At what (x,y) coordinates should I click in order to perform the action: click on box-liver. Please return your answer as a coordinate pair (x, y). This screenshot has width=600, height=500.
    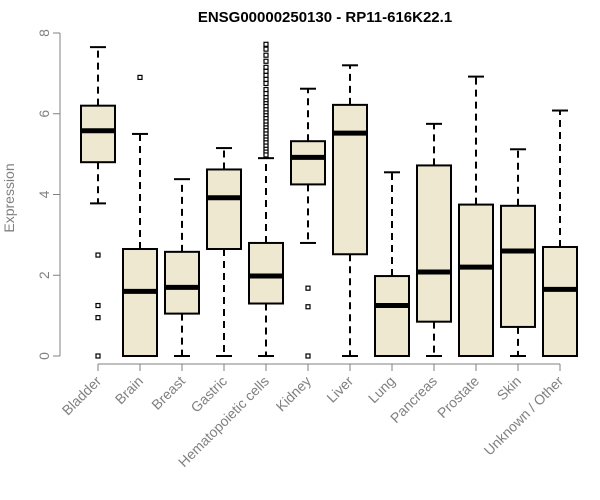
    Looking at the image, I should click on (350, 210).